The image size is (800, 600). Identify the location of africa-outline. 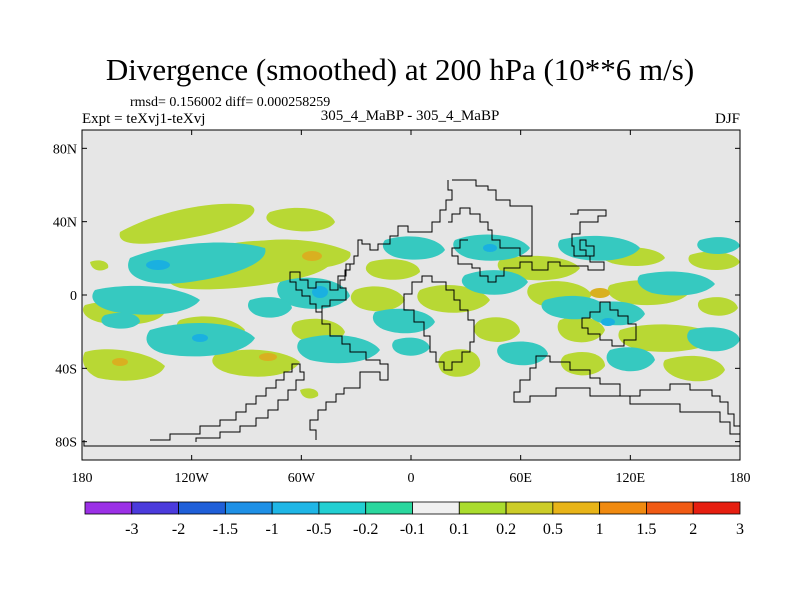
(439, 323).